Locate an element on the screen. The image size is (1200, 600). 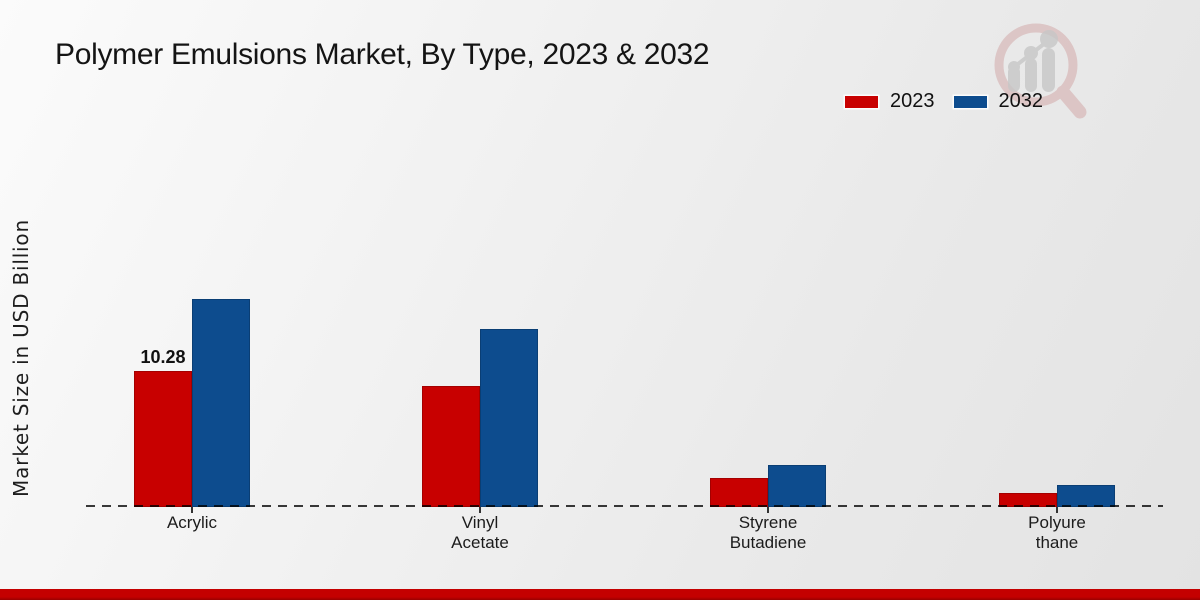
category-label-acrylic: Acrylic is located at coordinates (192, 522).